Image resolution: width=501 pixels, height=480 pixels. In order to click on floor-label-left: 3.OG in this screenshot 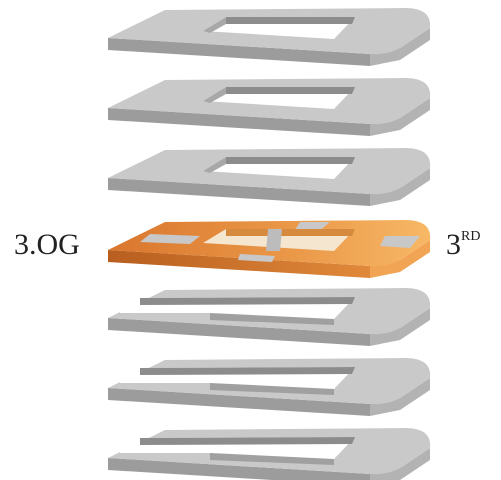, I will do `click(47, 244)`.